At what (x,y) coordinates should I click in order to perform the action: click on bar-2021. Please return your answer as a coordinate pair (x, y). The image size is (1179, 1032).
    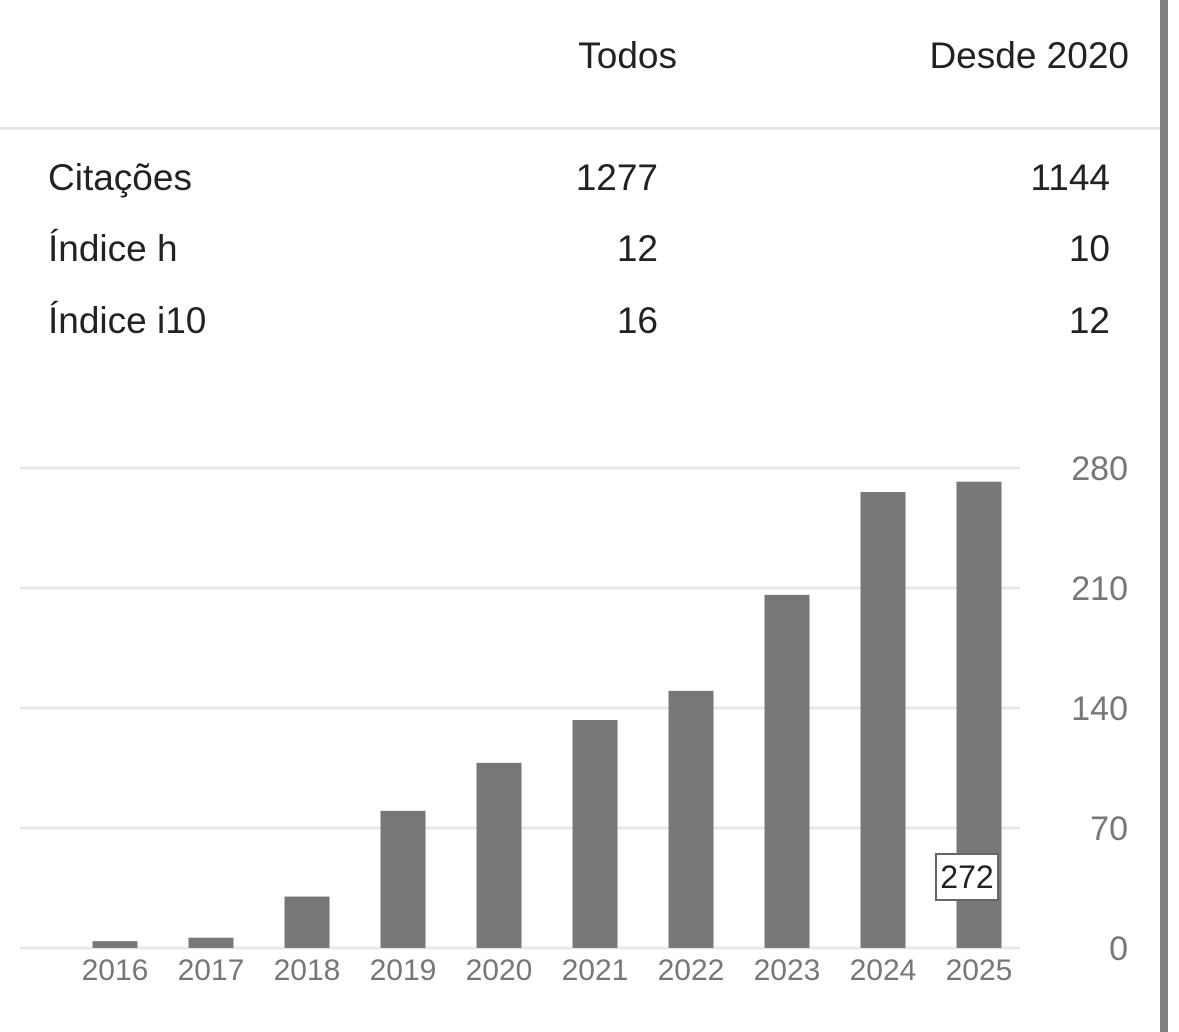
    Looking at the image, I should click on (595, 834).